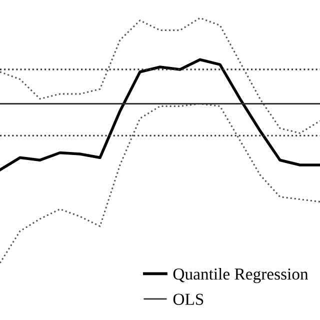  I want to click on legend-label: OLS, so click(188, 299).